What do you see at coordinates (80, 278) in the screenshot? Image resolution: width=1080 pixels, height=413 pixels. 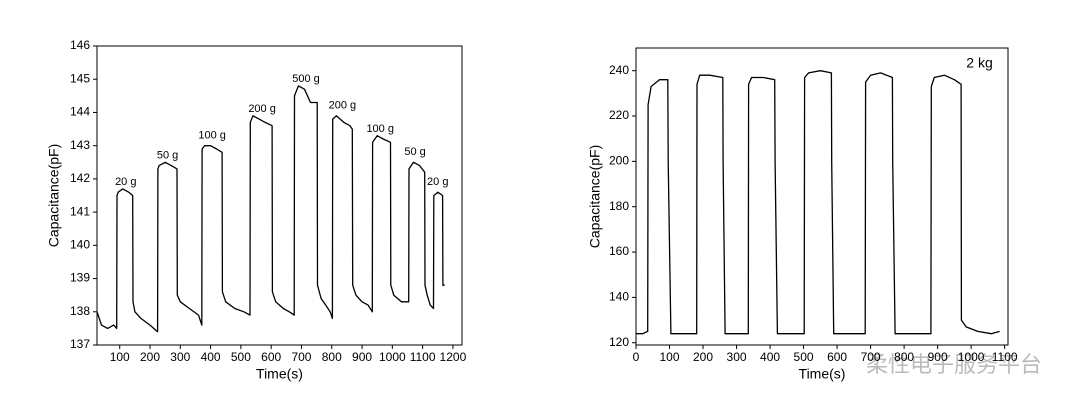 I see `y-tick-label: 139` at bounding box center [80, 278].